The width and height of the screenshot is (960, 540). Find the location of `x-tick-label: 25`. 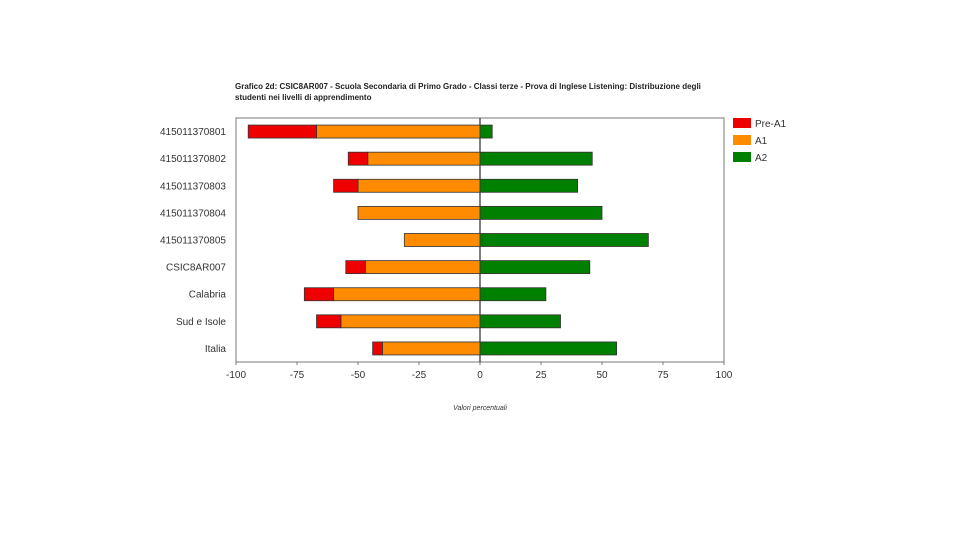

x-tick-label: 25 is located at coordinates (541, 375).